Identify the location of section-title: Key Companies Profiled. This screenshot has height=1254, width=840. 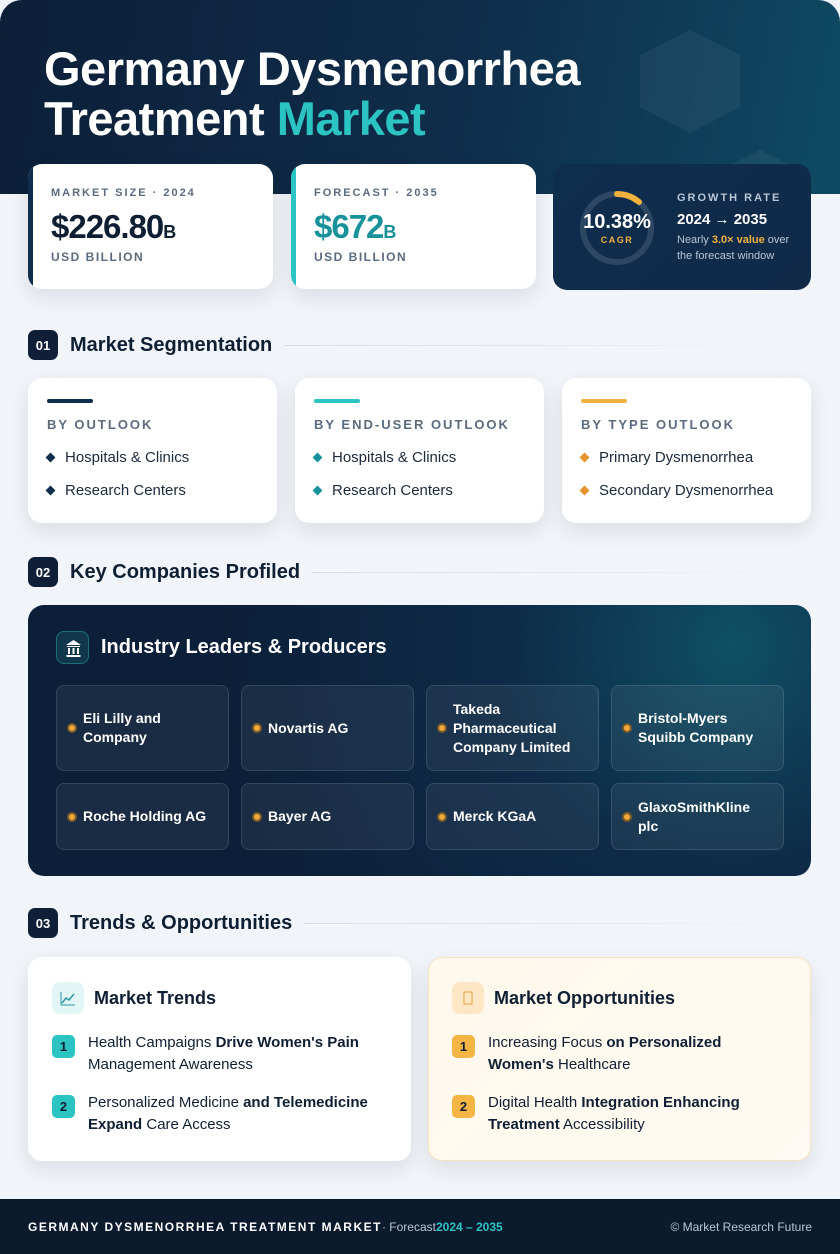
(185, 571).